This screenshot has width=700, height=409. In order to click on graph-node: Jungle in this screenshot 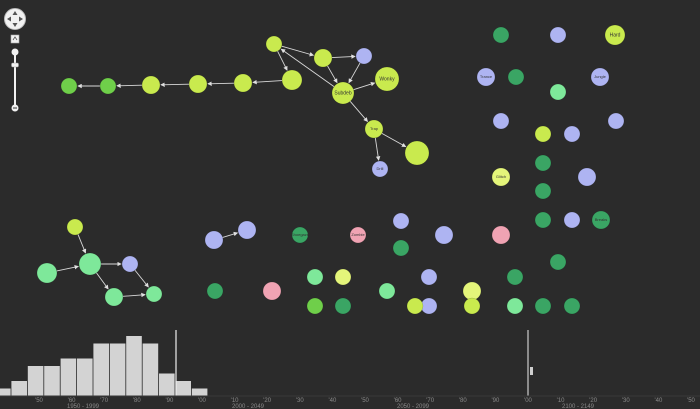, I will do `click(600, 77)`.